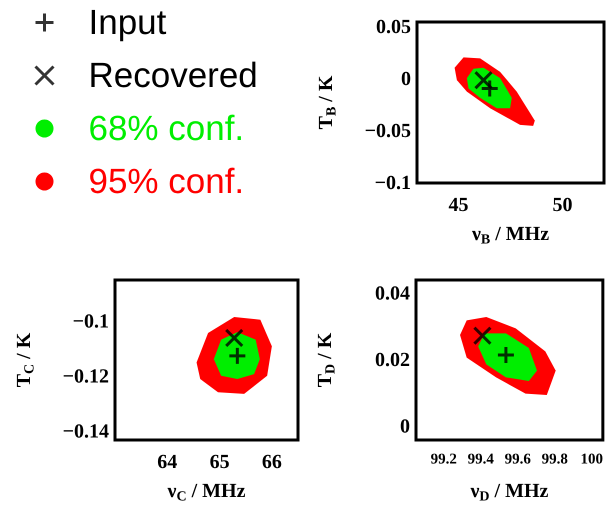  What do you see at coordinates (127, 22) in the screenshot?
I see `legend-label: Input` at bounding box center [127, 22].